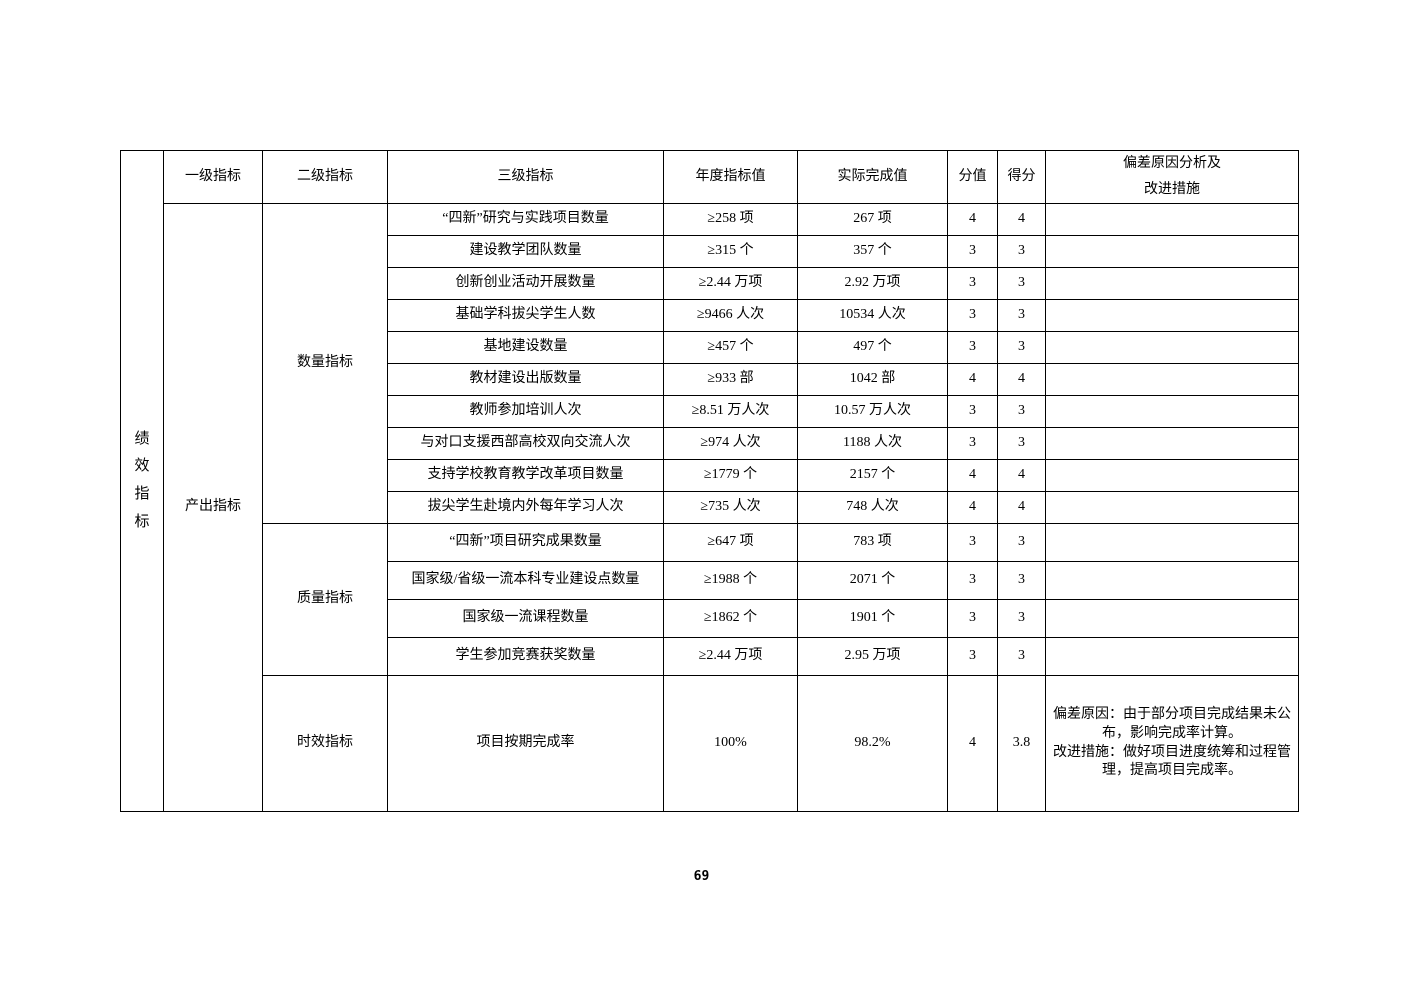 The height and width of the screenshot is (992, 1403). What do you see at coordinates (872, 580) in the screenshot?
I see `cell-actual: 2071 个` at bounding box center [872, 580].